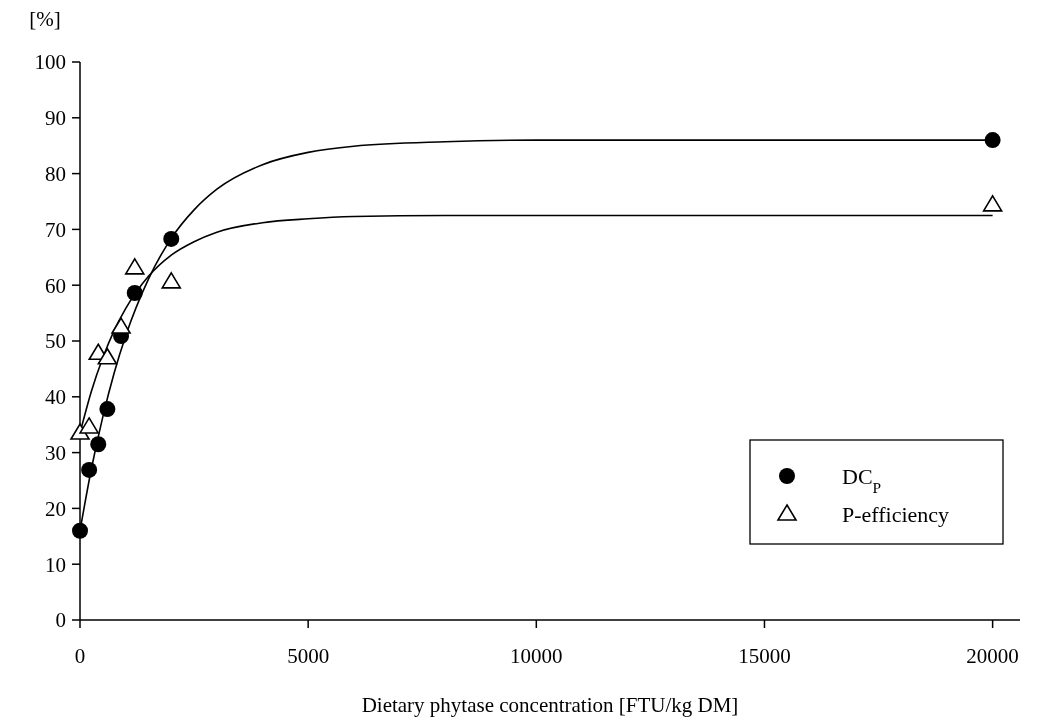 The height and width of the screenshot is (728, 1037). I want to click on y-tick-label: 10, so click(55, 564).